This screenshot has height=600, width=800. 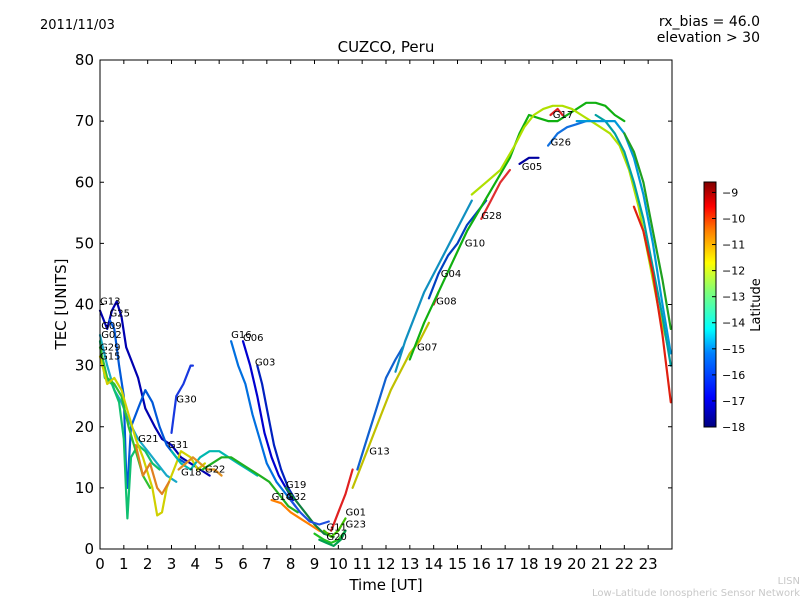 What do you see at coordinates (475, 243) in the screenshot?
I see `sat-label-g10-25: G10` at bounding box center [475, 243].